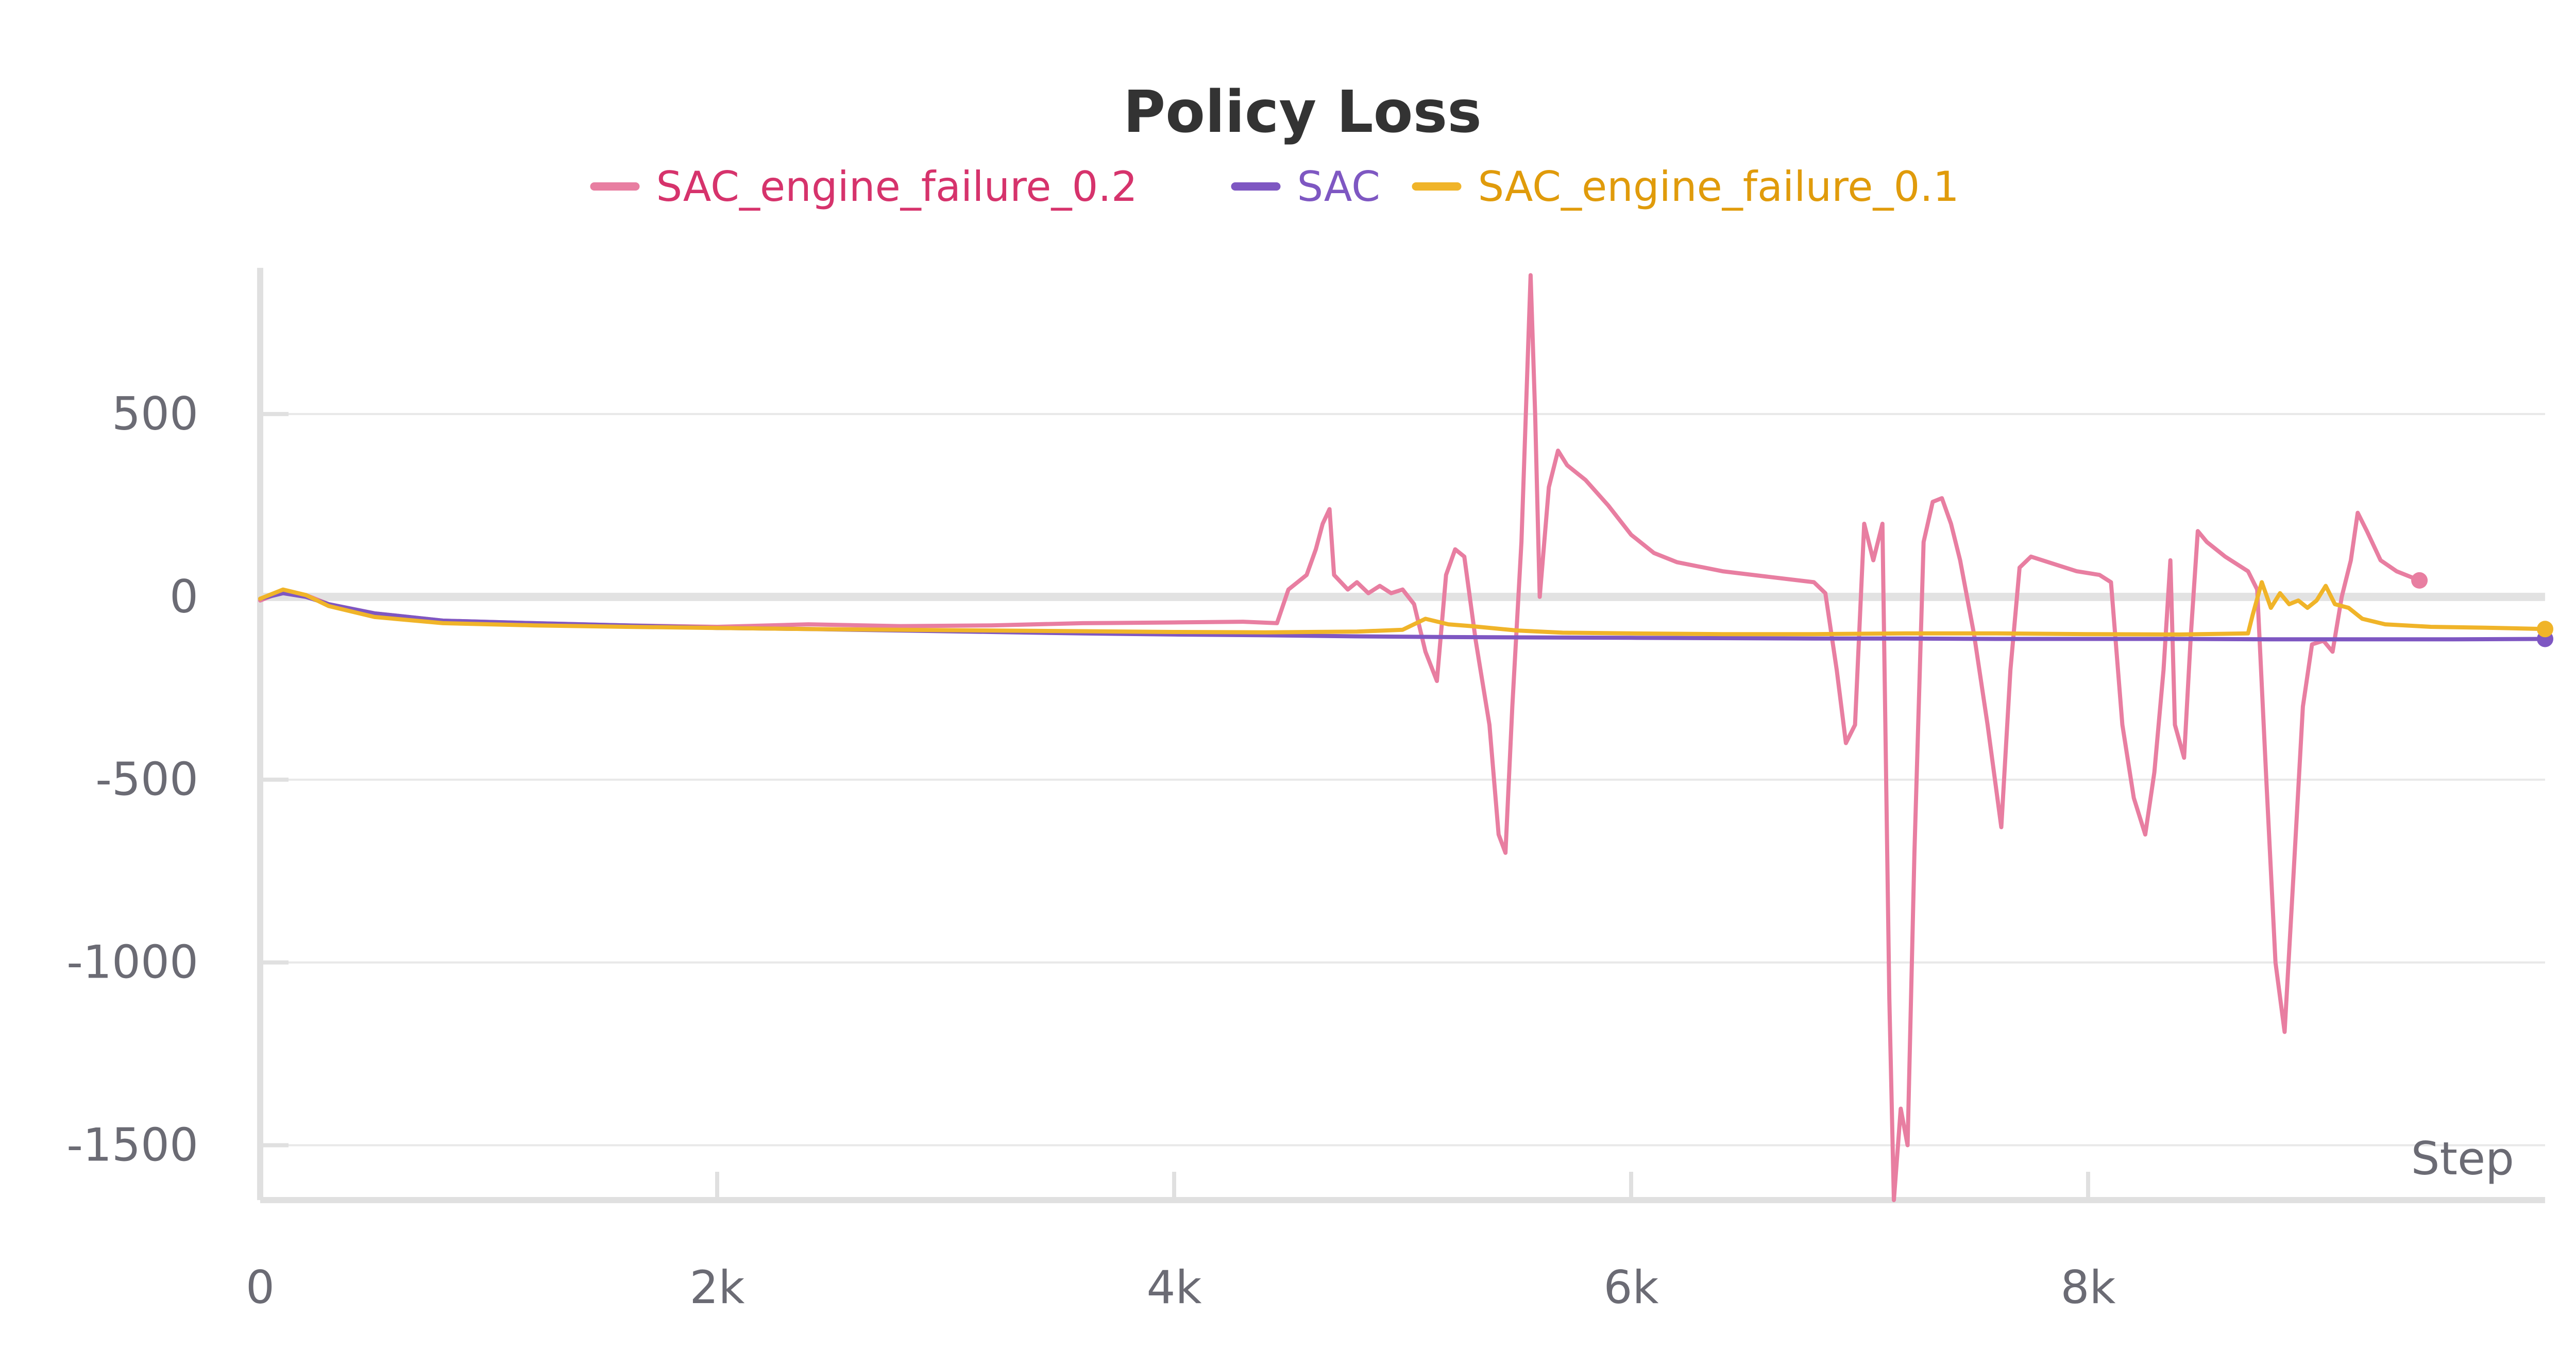 Image resolution: width=2576 pixels, height=1368 pixels. I want to click on legend-item: SAC_engine_failure_0.1, so click(1685, 187).